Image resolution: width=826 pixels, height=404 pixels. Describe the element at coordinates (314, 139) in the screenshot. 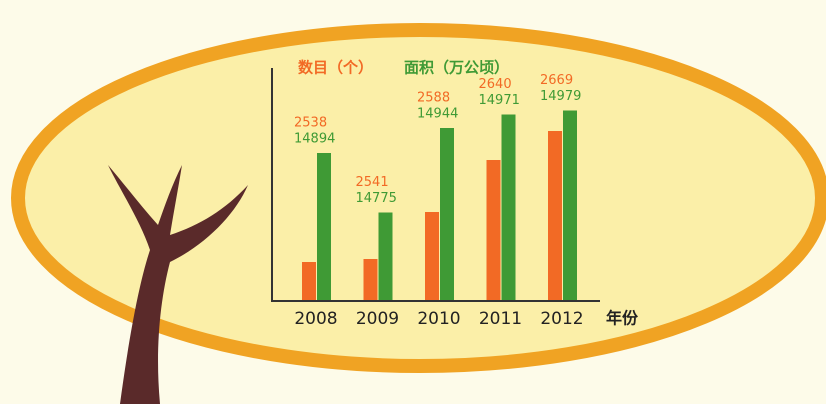

I see `value-label: 14894` at that location.